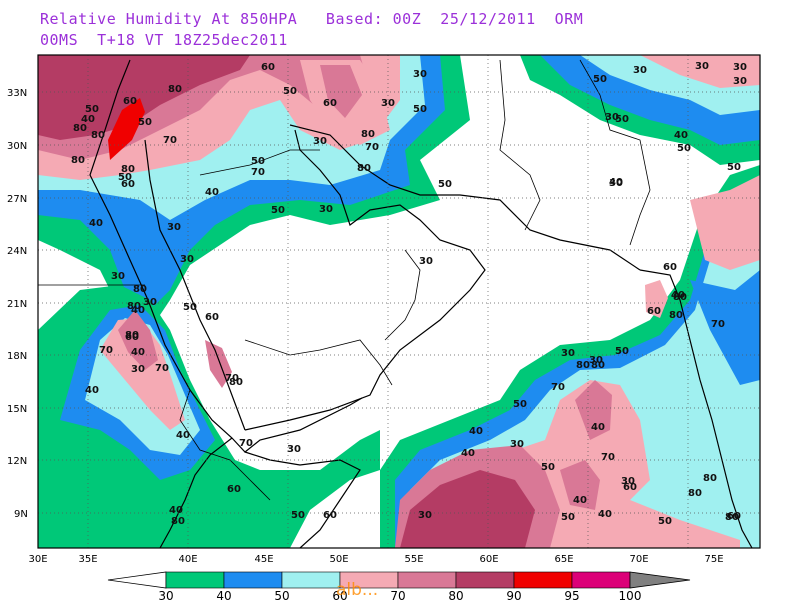 This screenshot has height=600, width=800. Describe the element at coordinates (263, 559) in the screenshot. I see `lon-label: 45E` at that location.